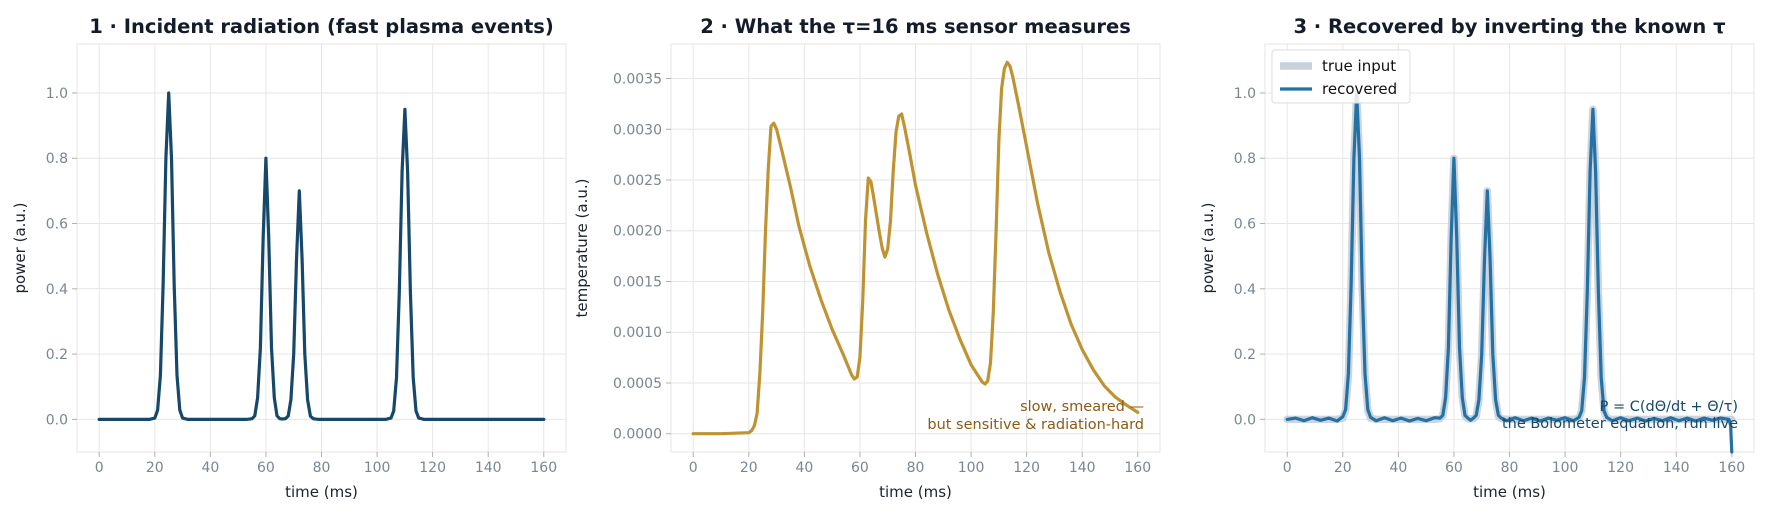 The image size is (1770, 519). I want to click on y-tick-label: 0.0015, so click(637, 282).